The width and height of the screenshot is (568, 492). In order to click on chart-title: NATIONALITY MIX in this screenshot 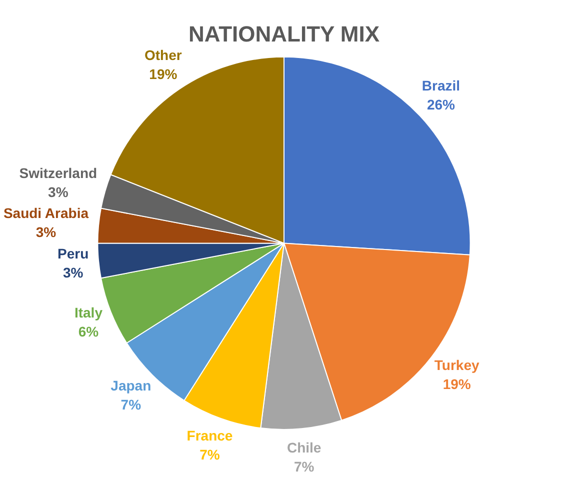, I will do `click(284, 33)`.